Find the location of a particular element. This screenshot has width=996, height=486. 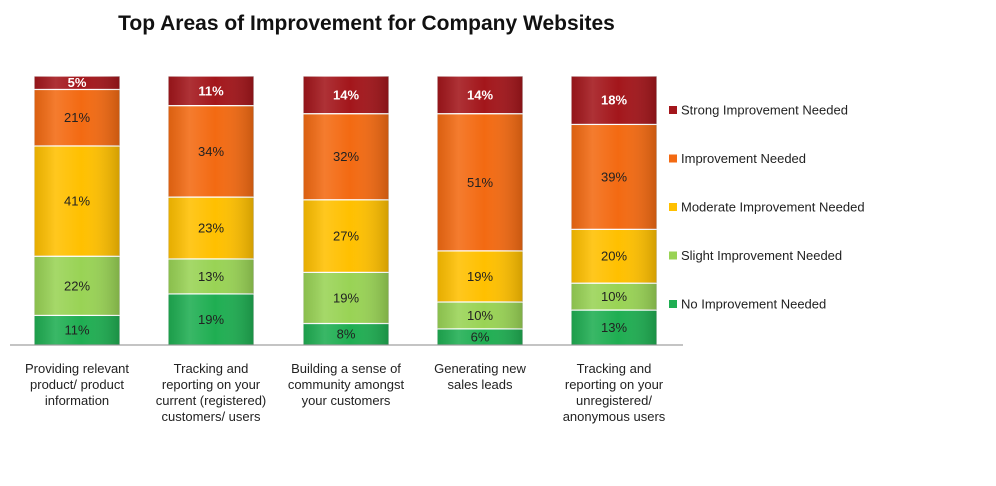

data-label-moderate-improvement-needed-1: 41% is located at coordinates (77, 201).